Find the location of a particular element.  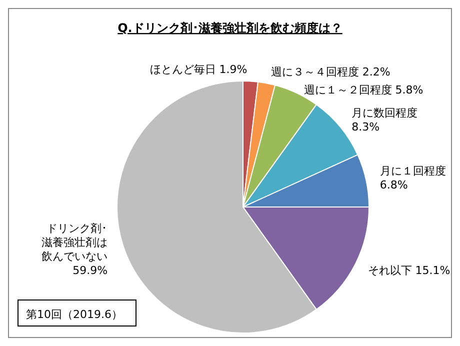

slice-label: 週に３～４回程度 2.2% is located at coordinates (330, 71).